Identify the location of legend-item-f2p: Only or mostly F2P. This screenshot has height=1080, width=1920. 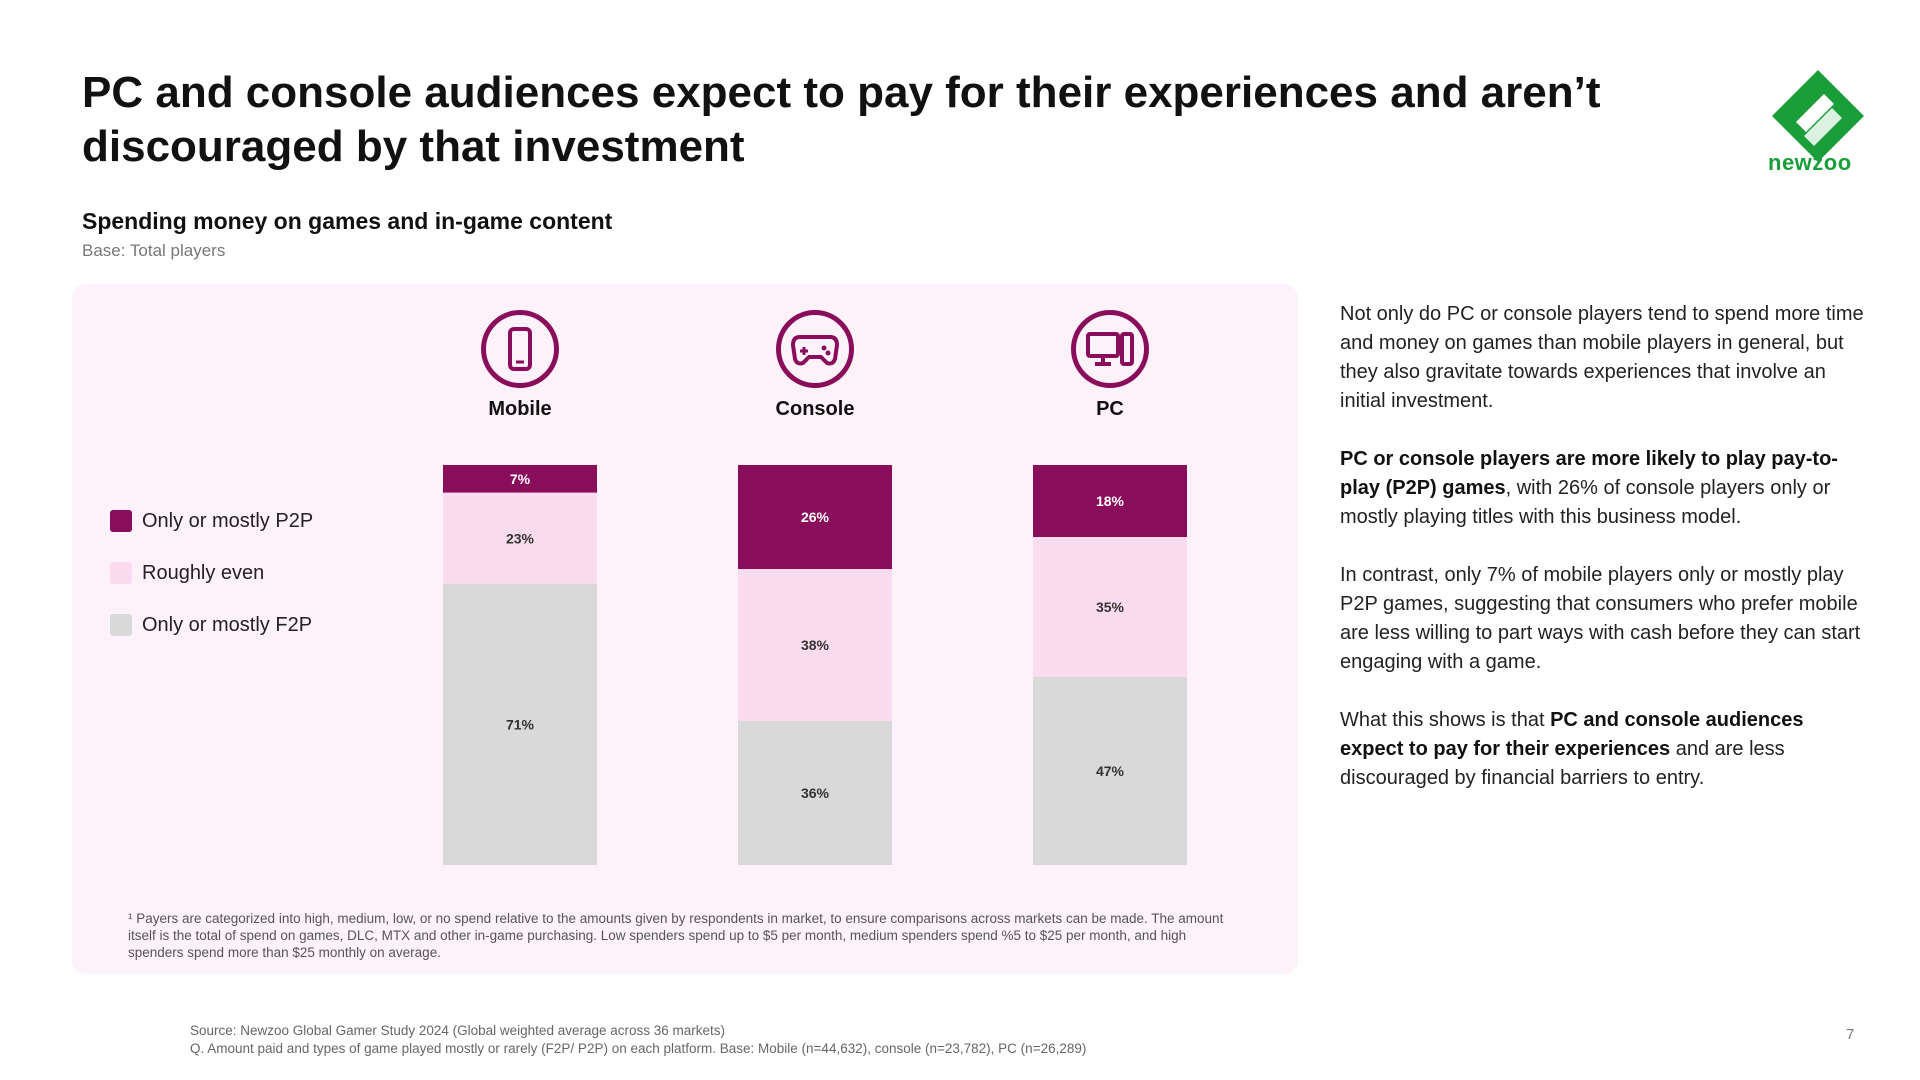
(211, 625).